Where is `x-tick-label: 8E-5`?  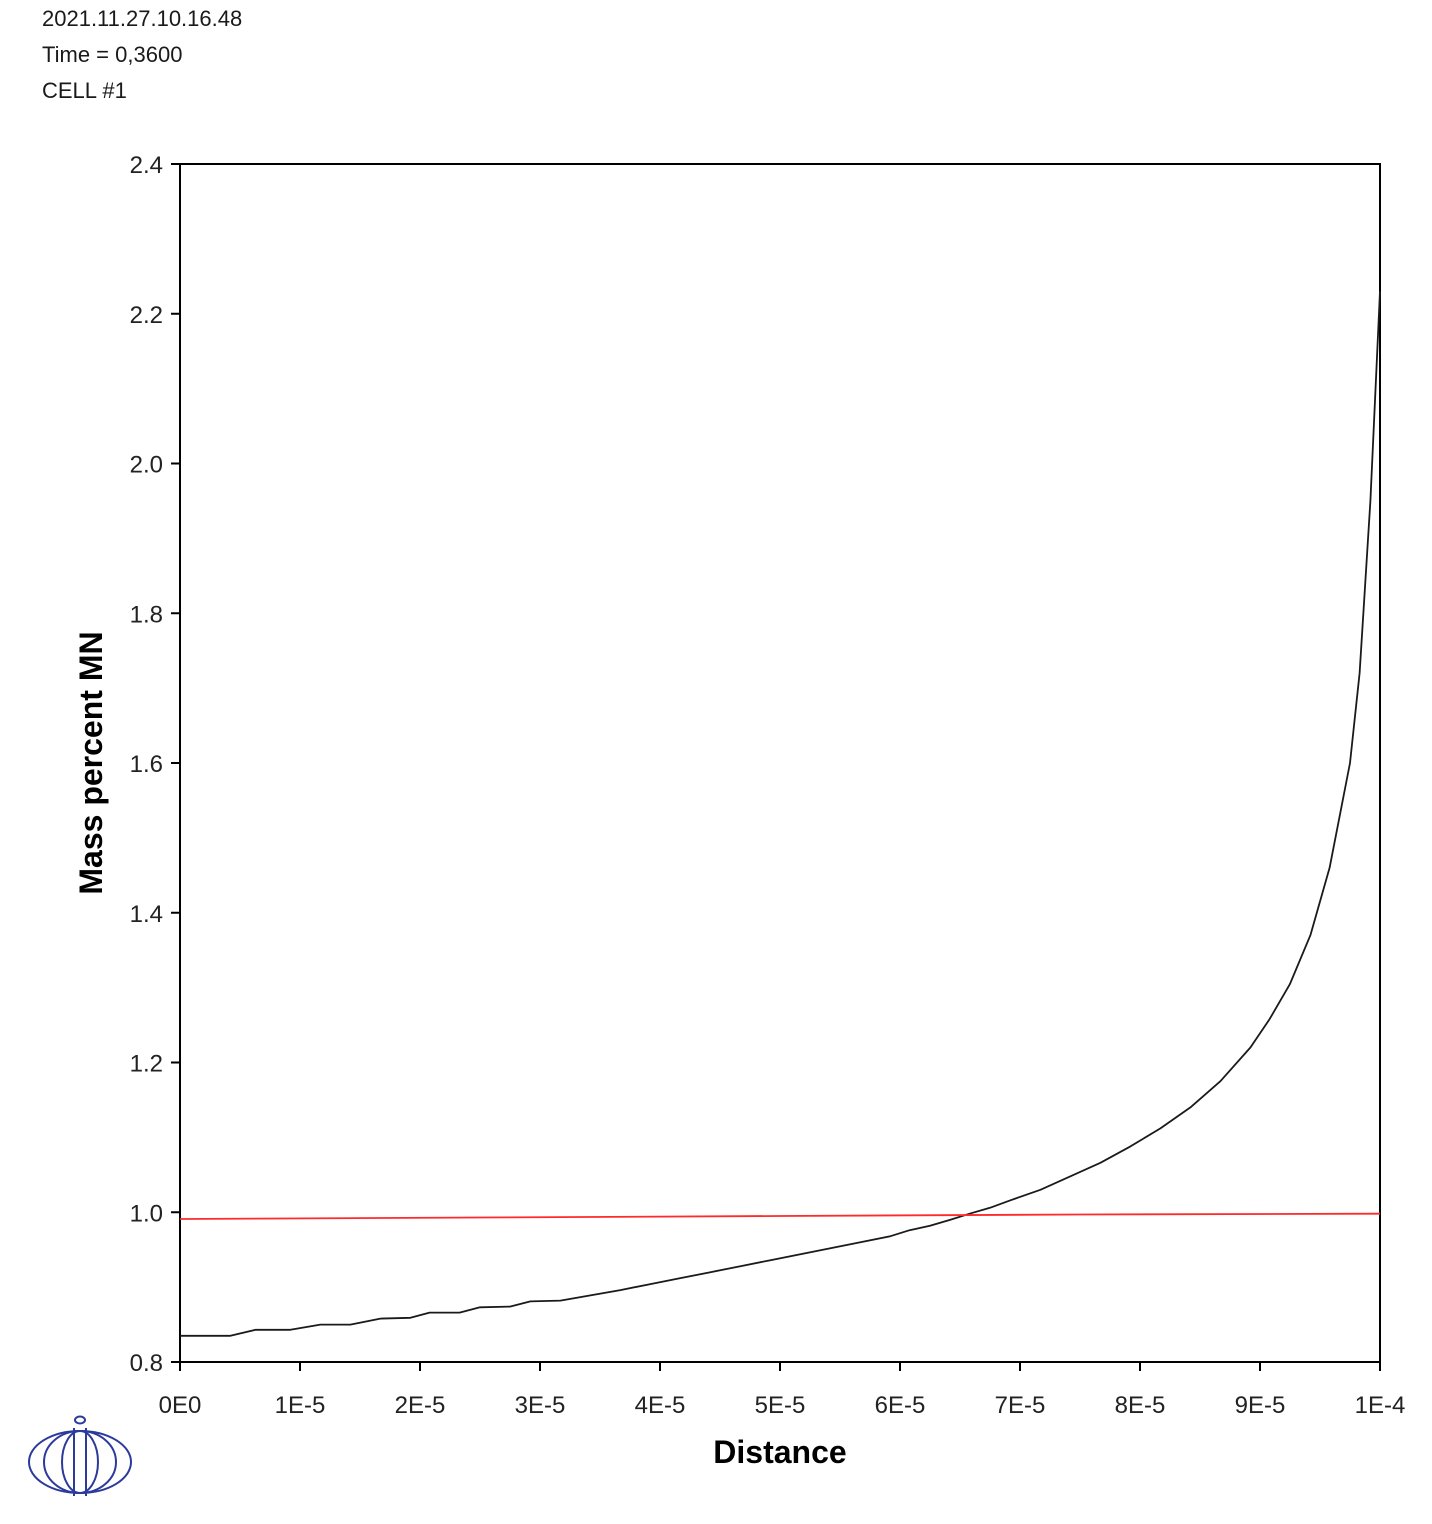
x-tick-label: 8E-5 is located at coordinates (1140, 1405).